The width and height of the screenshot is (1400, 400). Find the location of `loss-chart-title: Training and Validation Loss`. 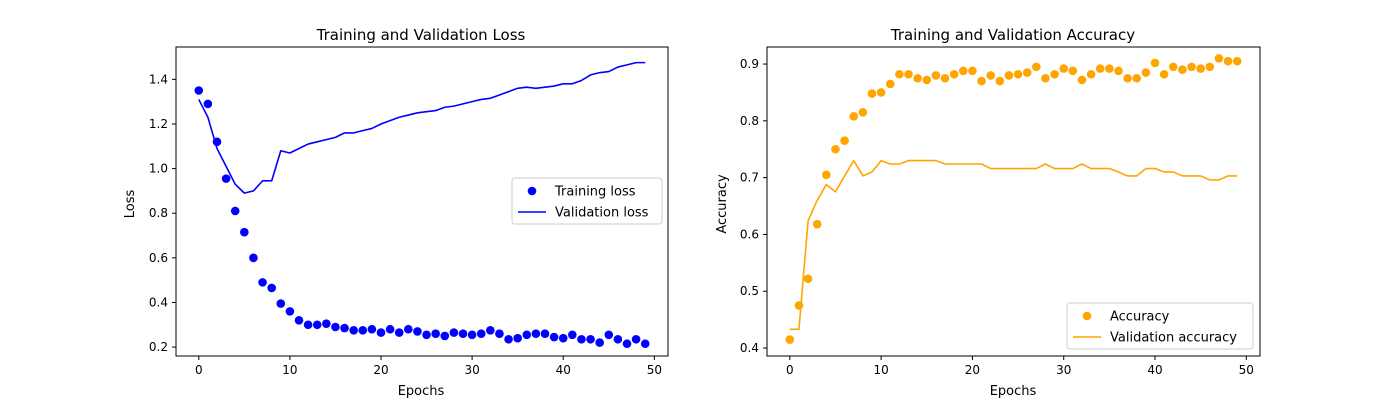

loss-chart-title: Training and Validation Loss is located at coordinates (421, 35).